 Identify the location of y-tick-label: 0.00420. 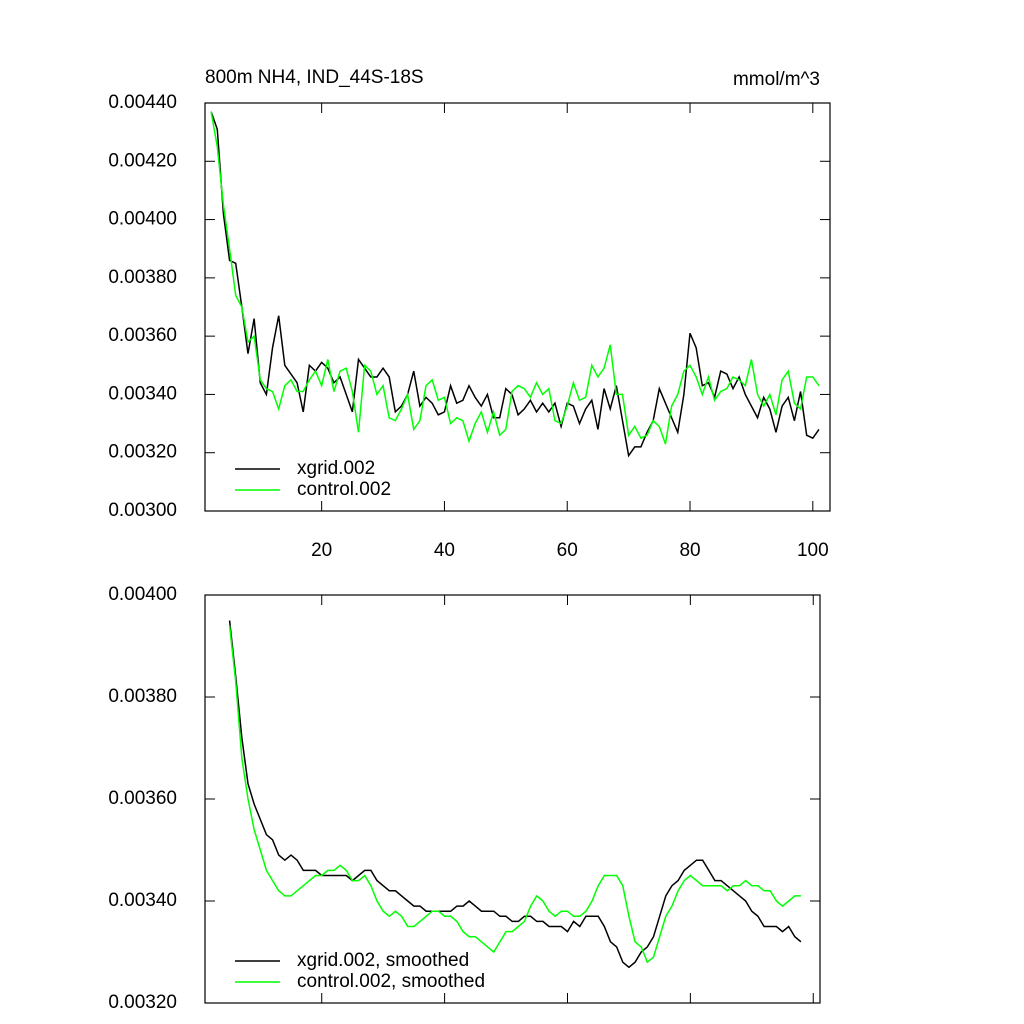
(142, 160).